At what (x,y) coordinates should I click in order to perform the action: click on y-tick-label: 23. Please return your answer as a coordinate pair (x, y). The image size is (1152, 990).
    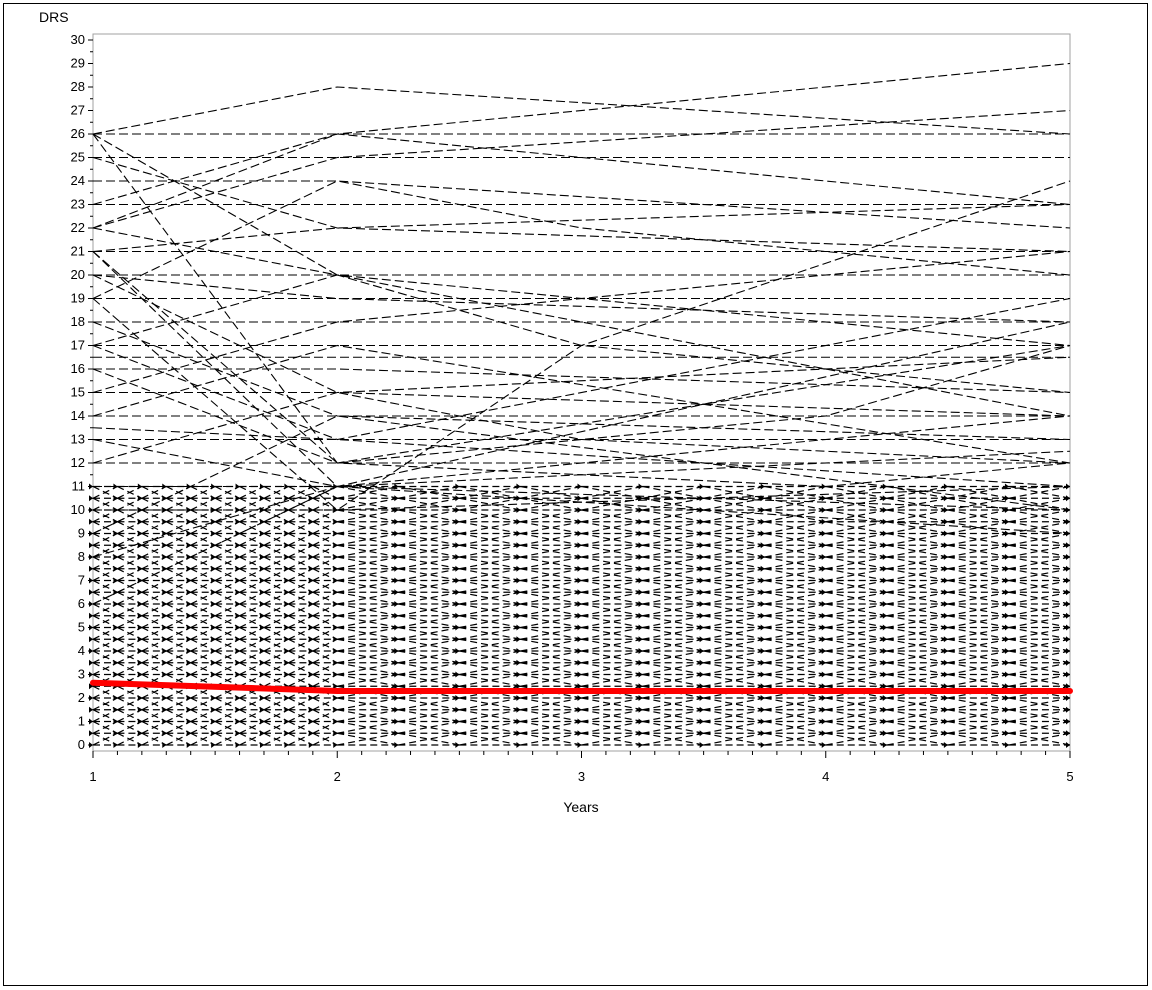
    Looking at the image, I should click on (78, 204).